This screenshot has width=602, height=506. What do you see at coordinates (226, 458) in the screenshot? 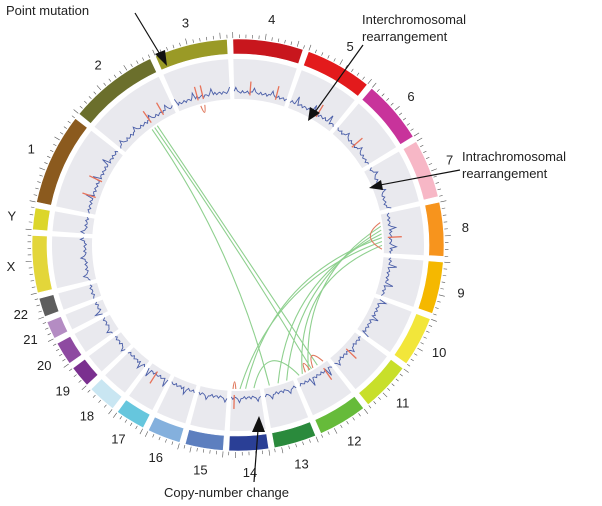
I see `callout-copy-number: Copy-number change` at bounding box center [226, 458].